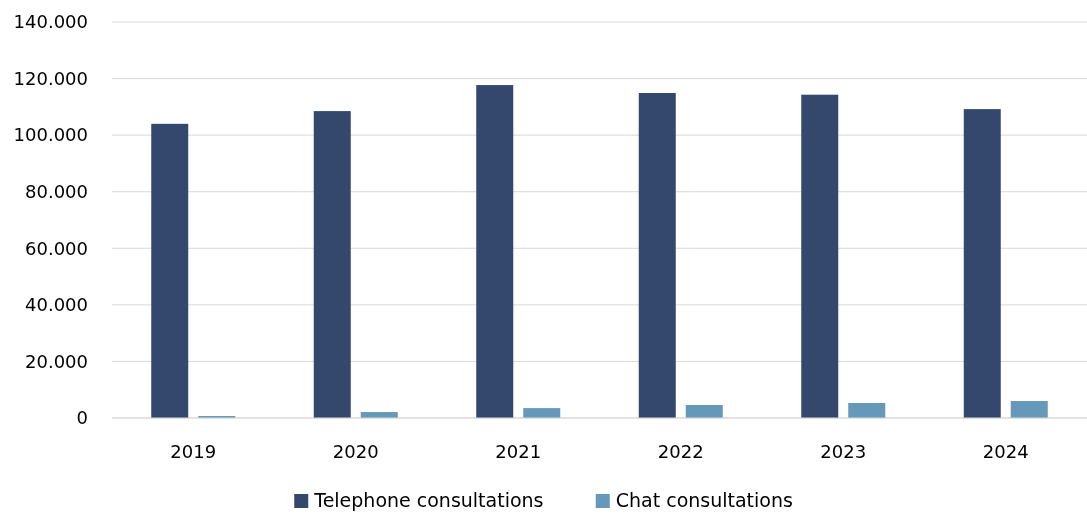 Image resolution: width=1087 pixels, height=515 pixels. I want to click on x-tick-label: 2019, so click(193, 451).